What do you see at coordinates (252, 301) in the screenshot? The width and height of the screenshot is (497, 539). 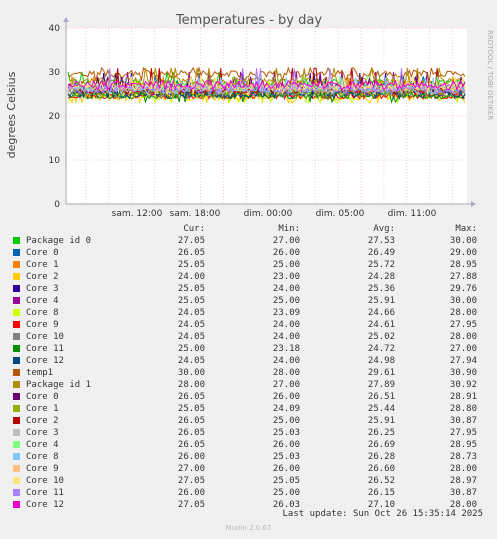 I see `legend-row: Core 4 25.05 25.00 25.91 30.00` at bounding box center [252, 301].